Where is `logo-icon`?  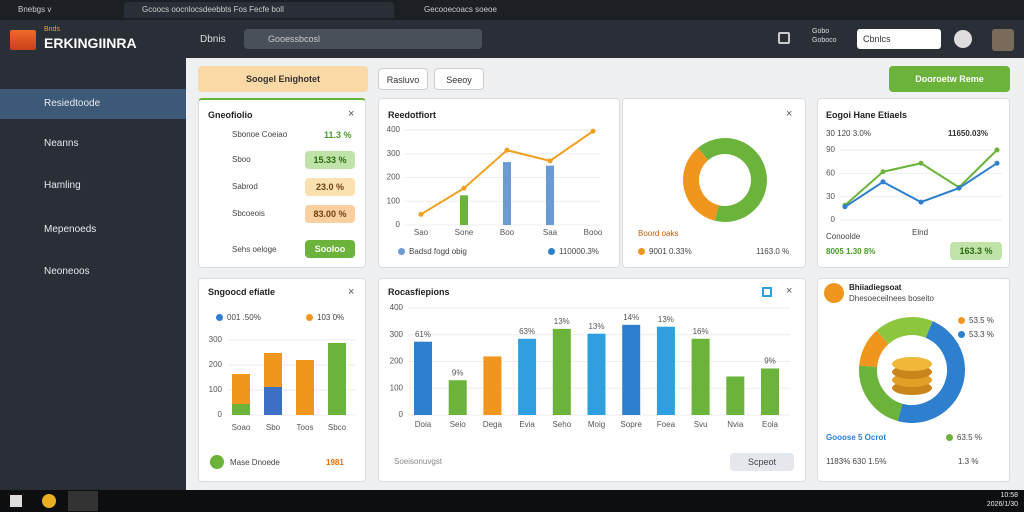
logo-icon is located at coordinates (23, 40).